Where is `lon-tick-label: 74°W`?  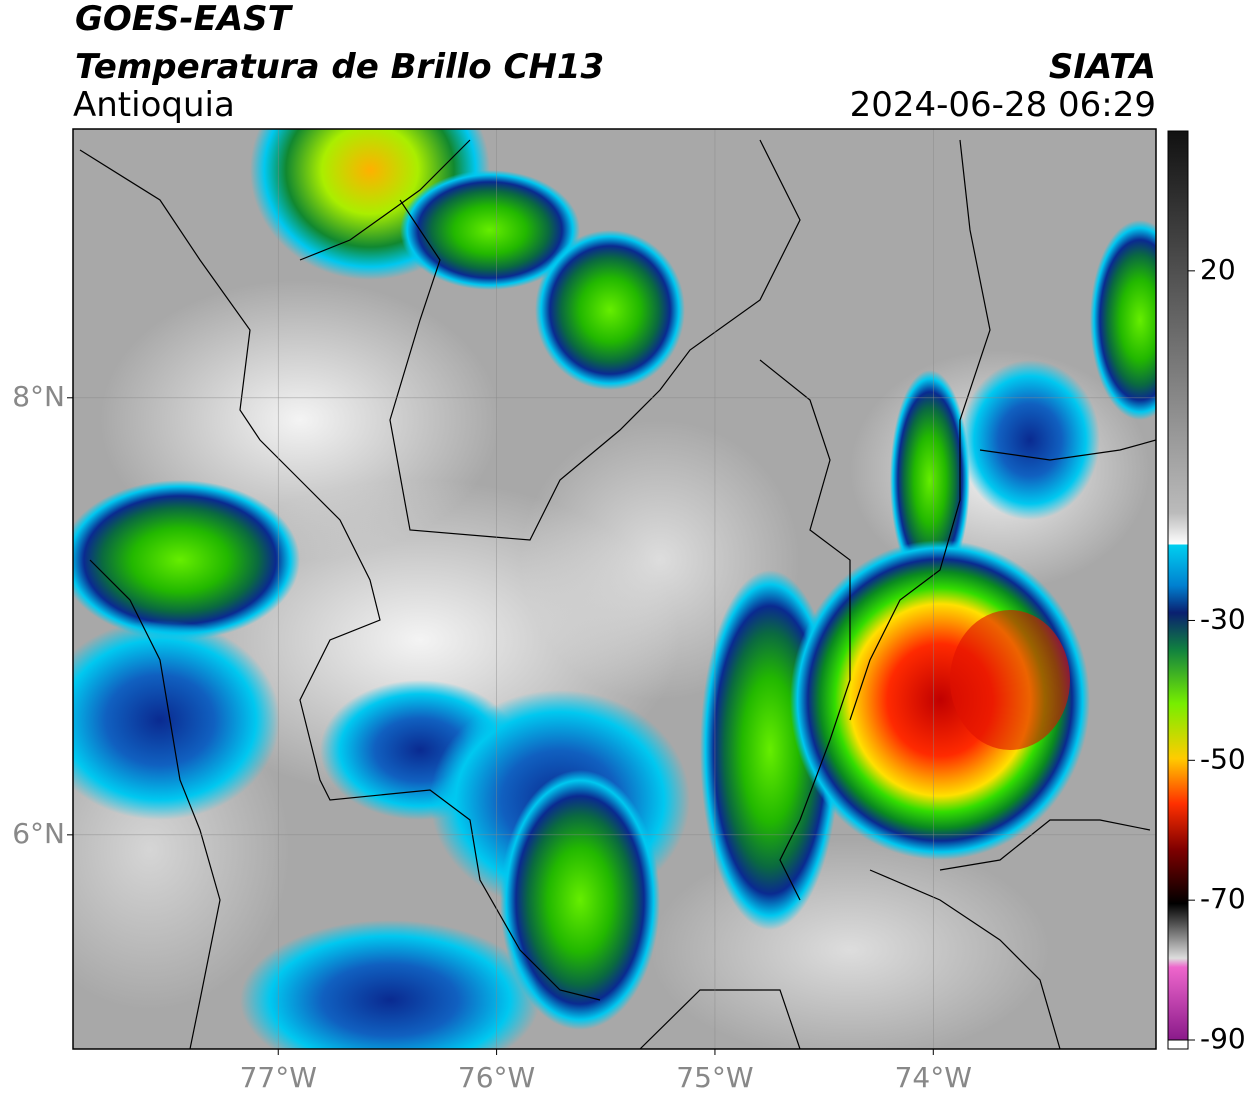
lon-tick-label: 74°W is located at coordinates (933, 1077).